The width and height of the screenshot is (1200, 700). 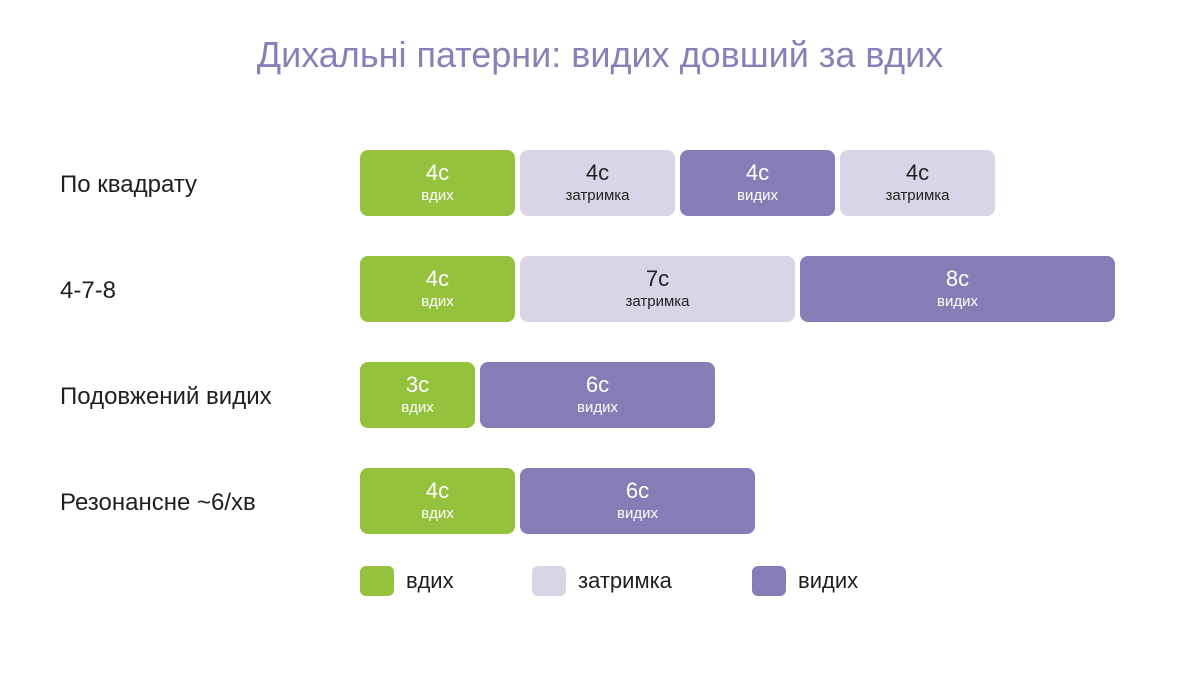 I want to click on pattern-track-box: 4с вдих 4с затримка 4с видих 4с затримка, so click(x=760, y=183).